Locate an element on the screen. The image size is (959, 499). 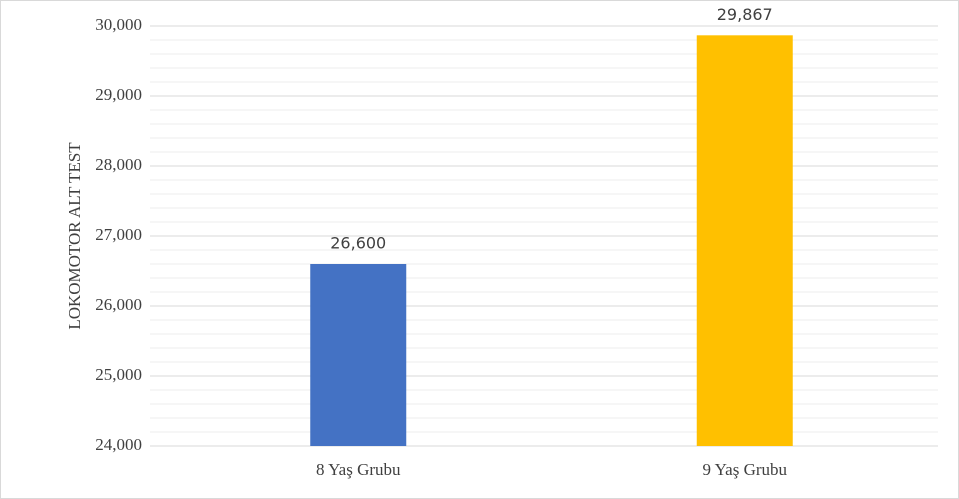
data-label: 26,600 is located at coordinates (358, 243).